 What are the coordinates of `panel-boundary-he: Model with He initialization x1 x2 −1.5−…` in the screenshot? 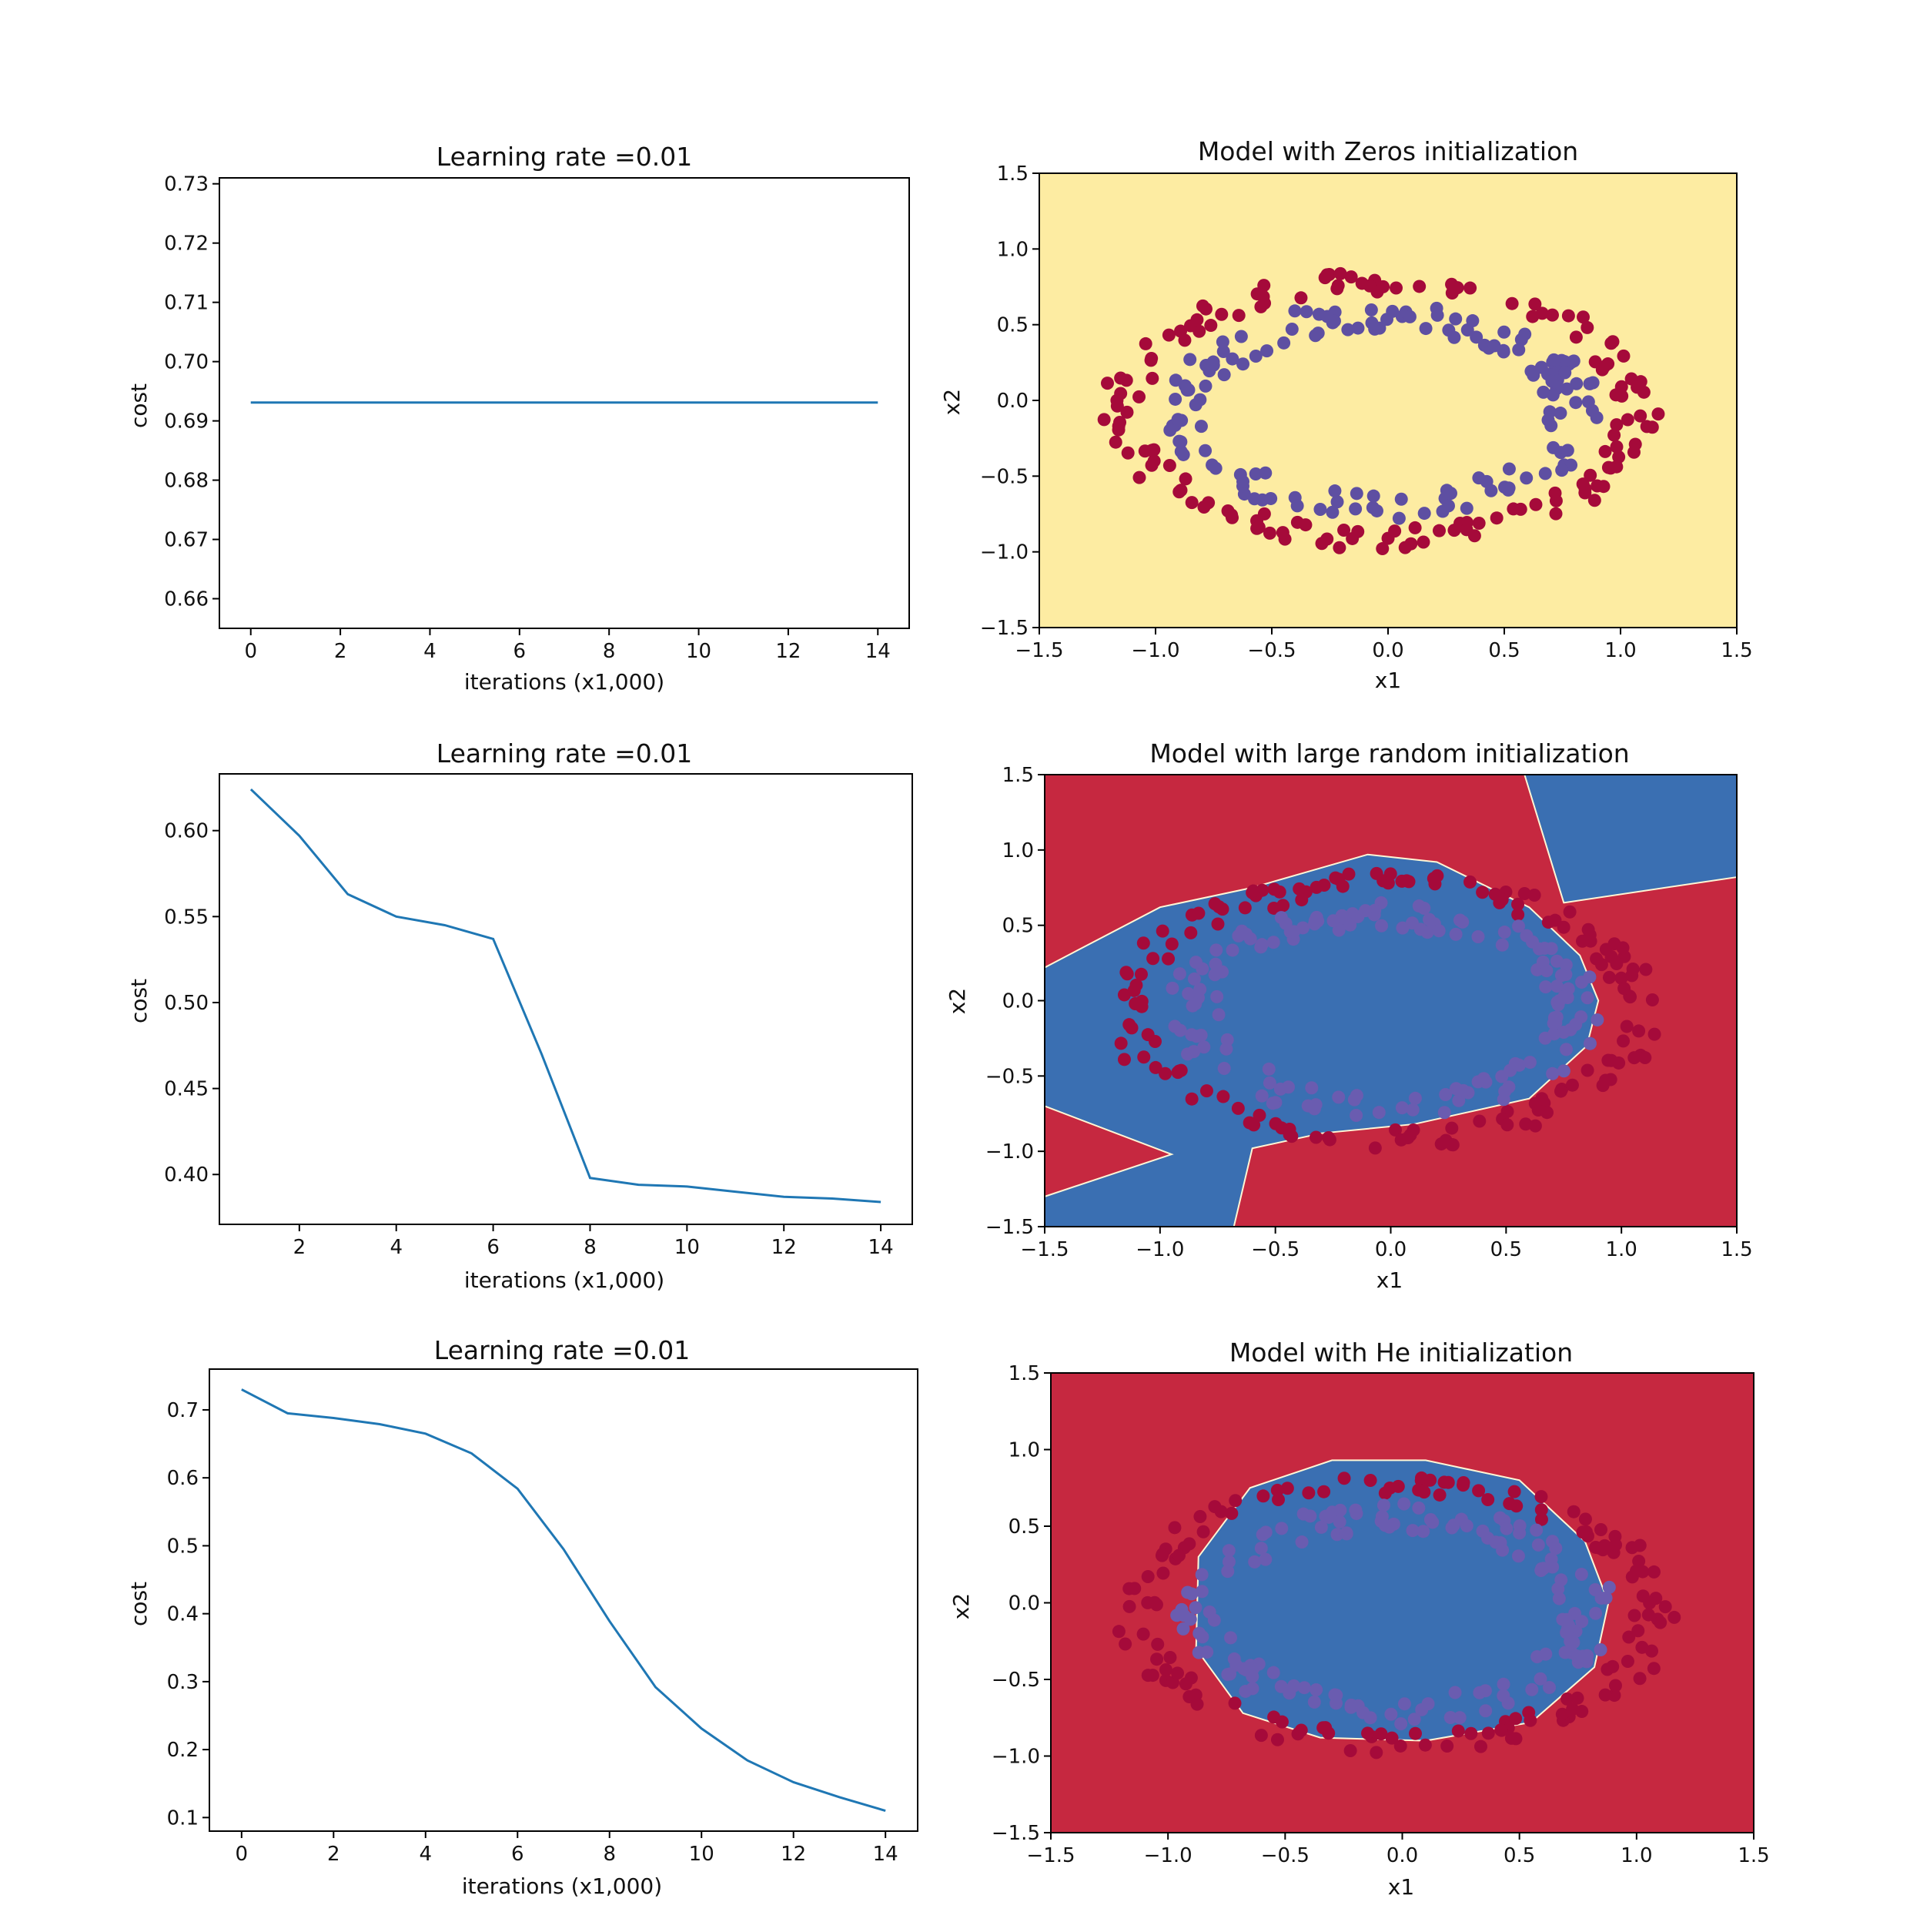 It's located at (1359, 1619).